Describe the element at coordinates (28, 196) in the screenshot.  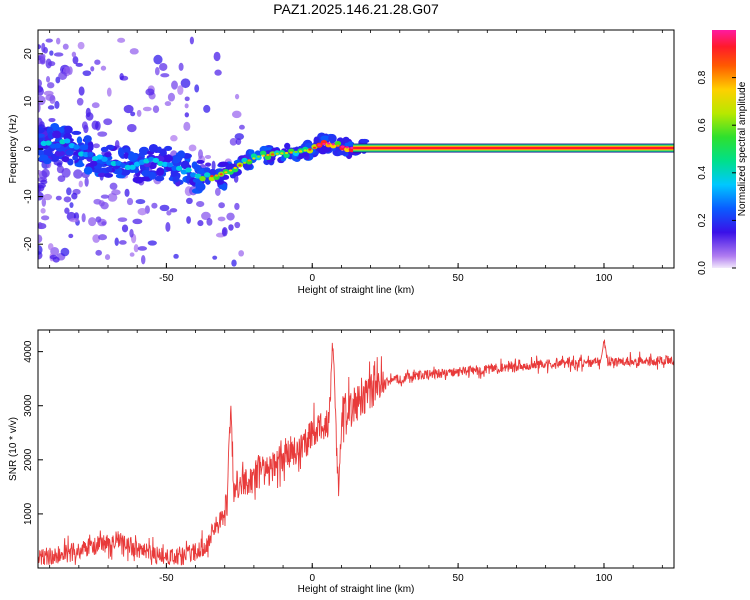
I see `spectrogram-y-tick-label: -10` at that location.